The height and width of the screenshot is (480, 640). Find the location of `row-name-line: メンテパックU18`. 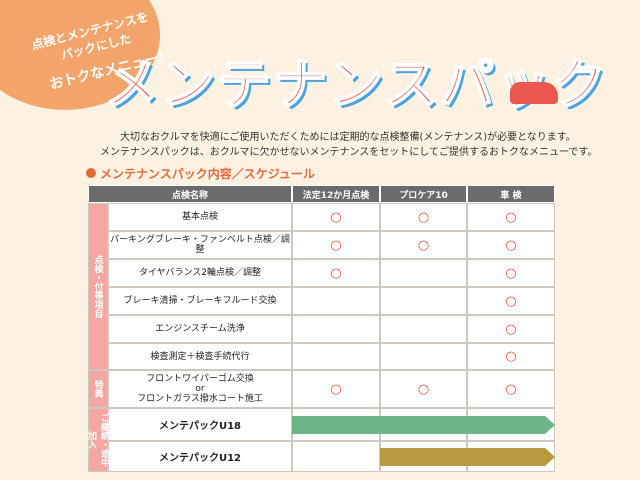

row-name-line: メンテパックU18 is located at coordinates (200, 426).